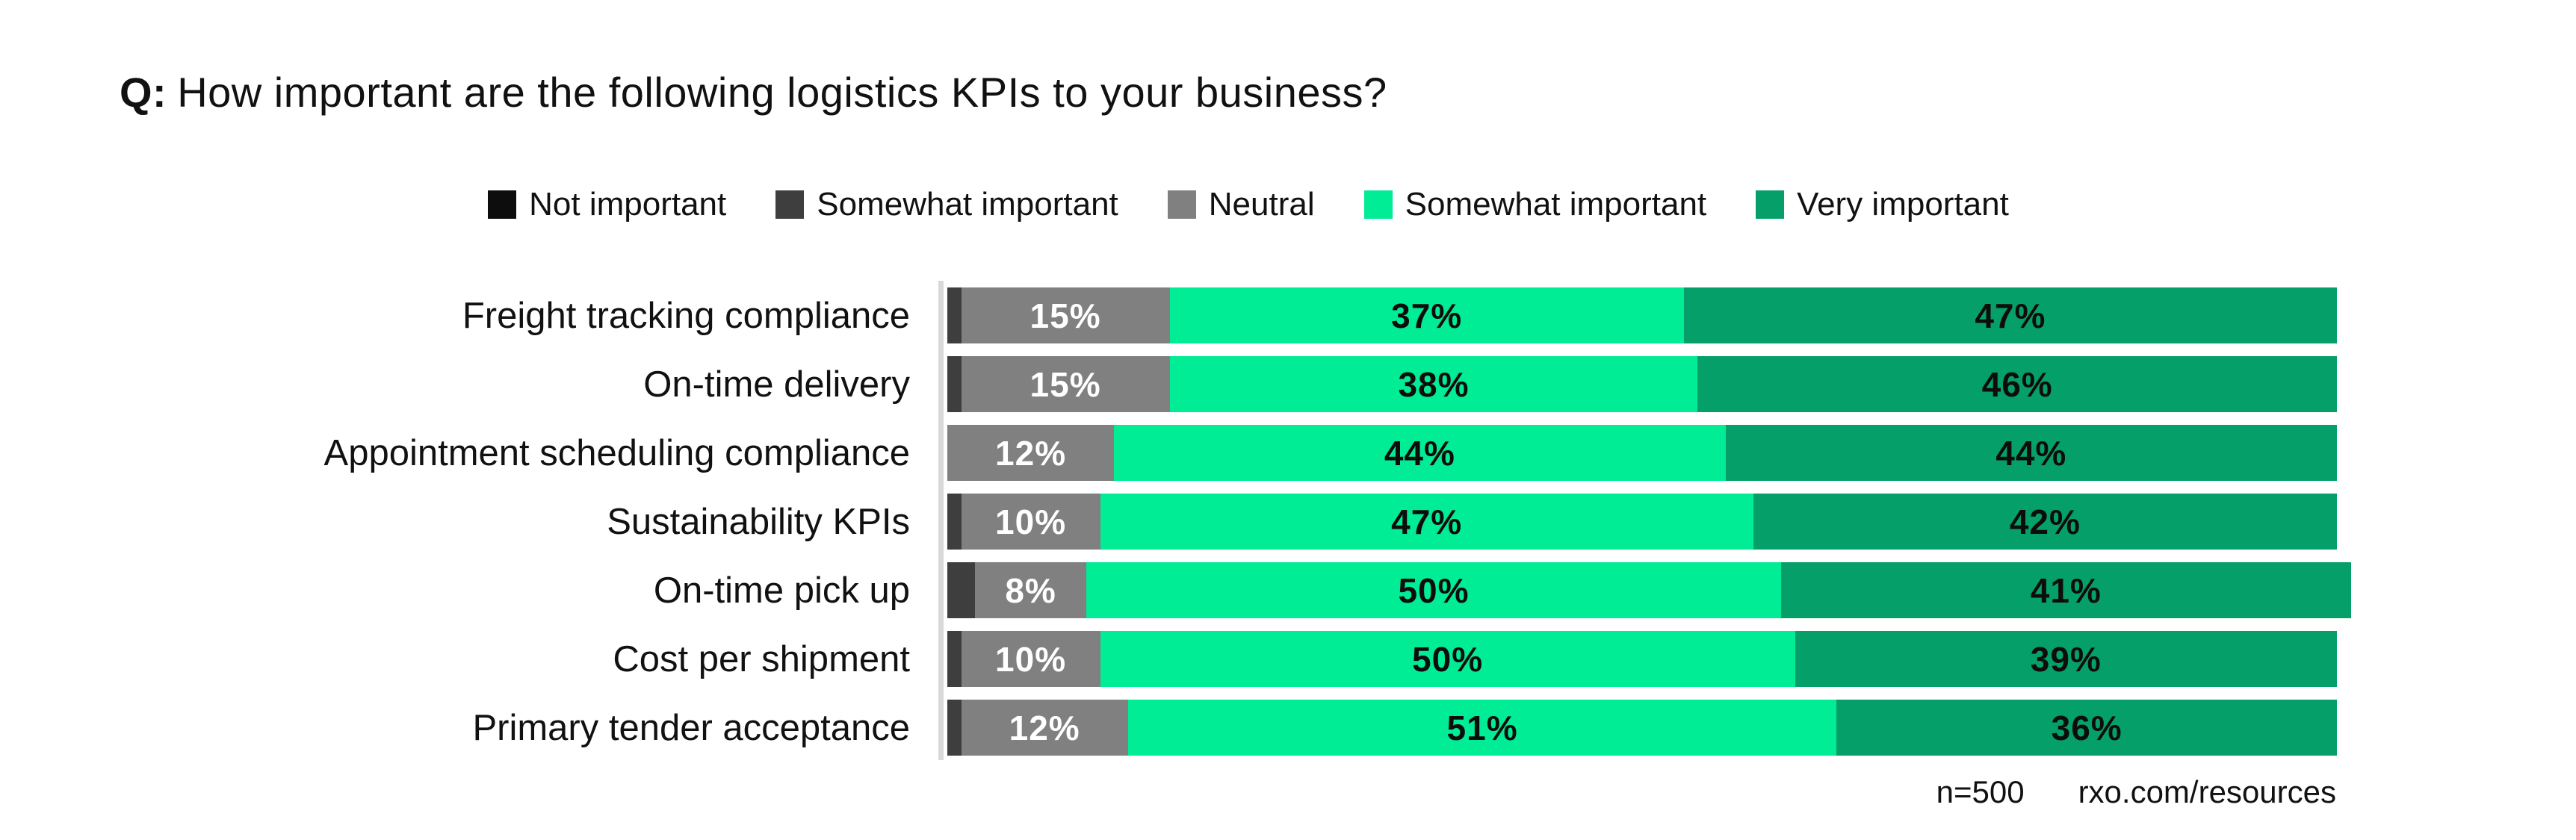 The width and height of the screenshot is (2576, 840). I want to click on legend-label: Not important, so click(628, 204).